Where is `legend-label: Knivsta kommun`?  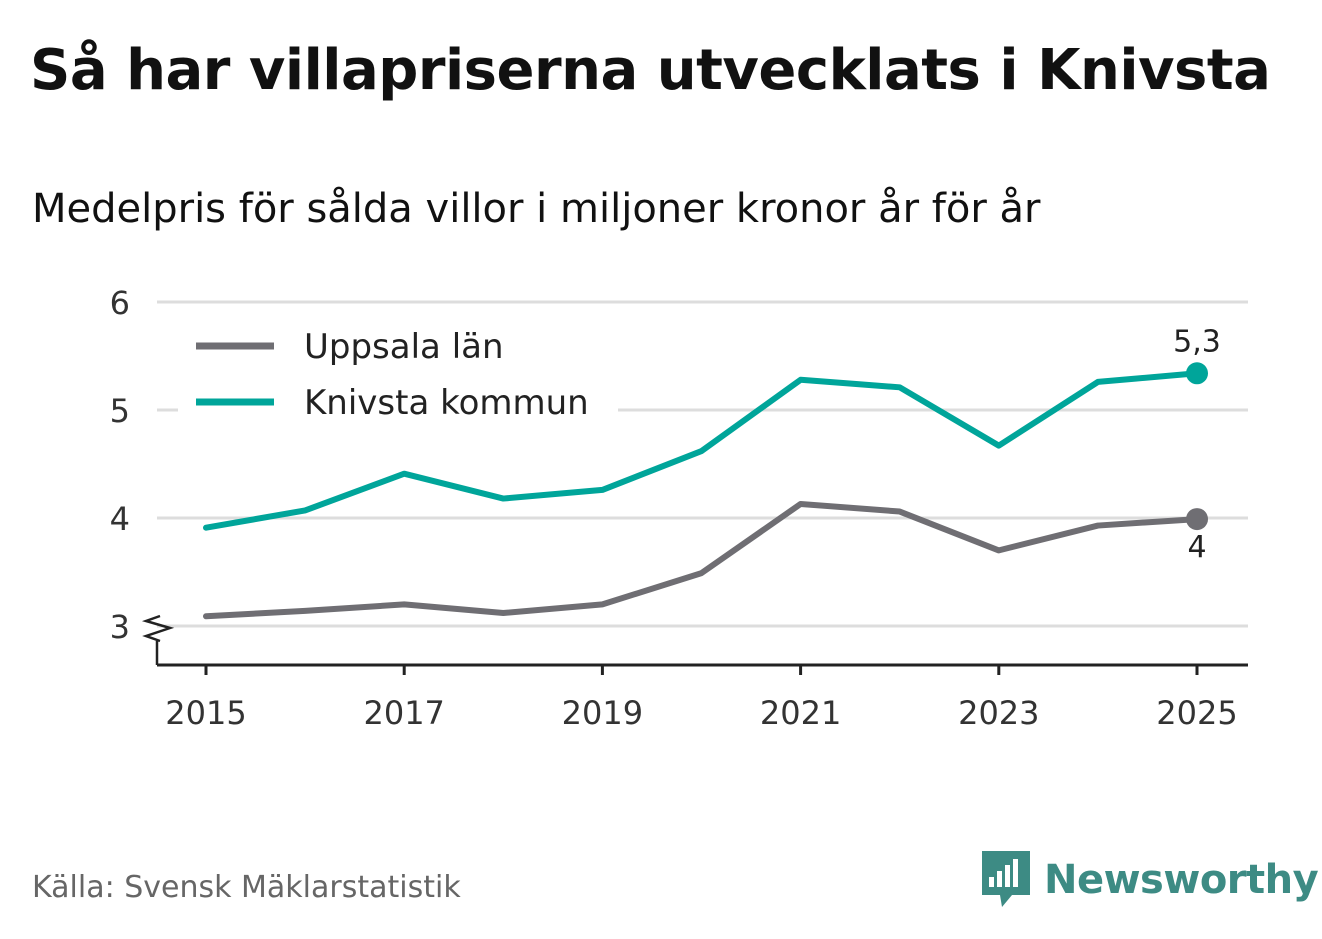
legend-label: Knivsta kommun is located at coordinates (446, 403).